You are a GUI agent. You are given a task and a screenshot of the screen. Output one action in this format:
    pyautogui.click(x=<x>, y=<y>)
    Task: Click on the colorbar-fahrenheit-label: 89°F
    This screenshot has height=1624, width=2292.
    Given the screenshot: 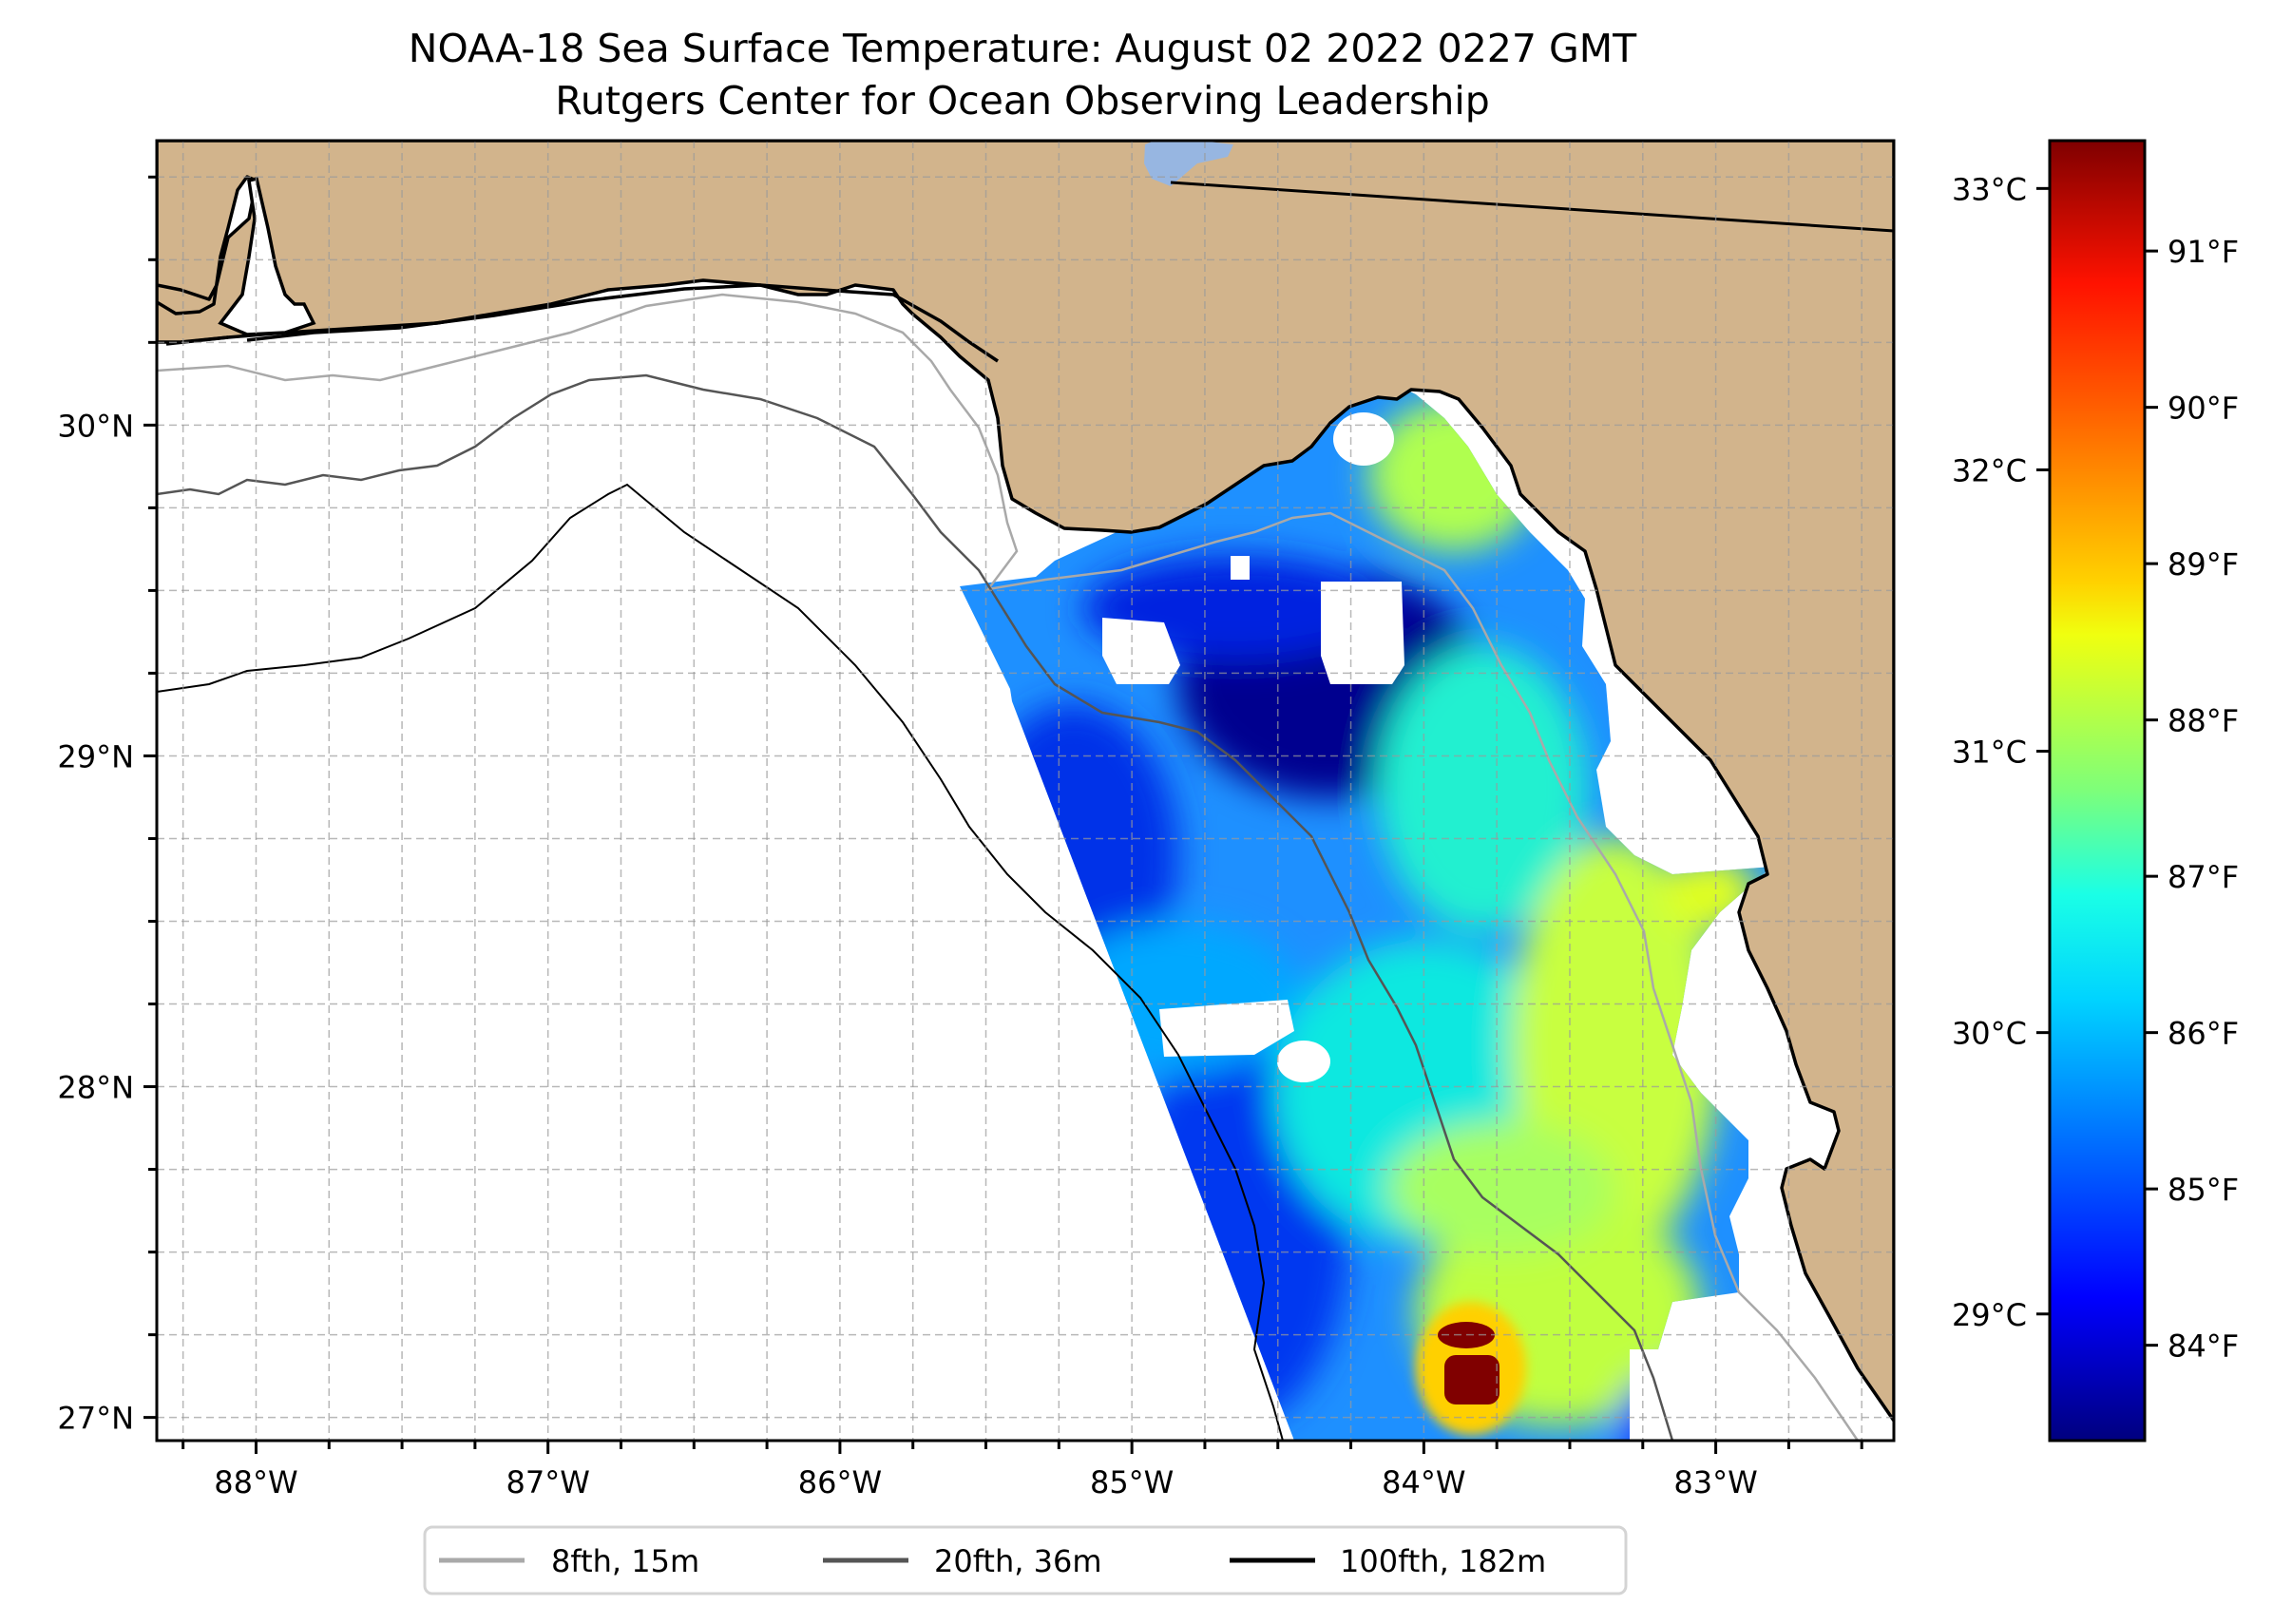 What is the action you would take?
    pyautogui.click(x=2203, y=564)
    